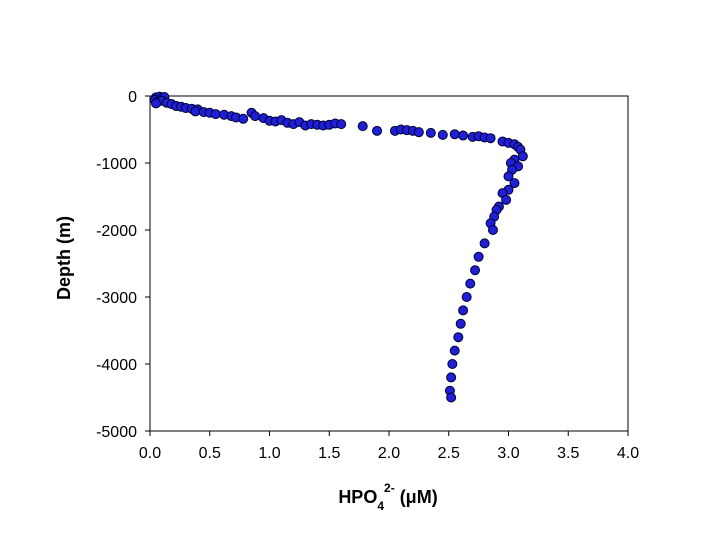  What do you see at coordinates (132, 97) in the screenshot?
I see `y-tick-label: 0` at bounding box center [132, 97].